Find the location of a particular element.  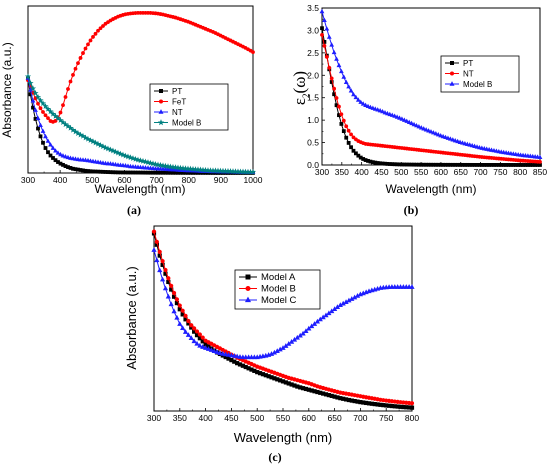

y-tick-label: 3.5 is located at coordinates (313, 8).